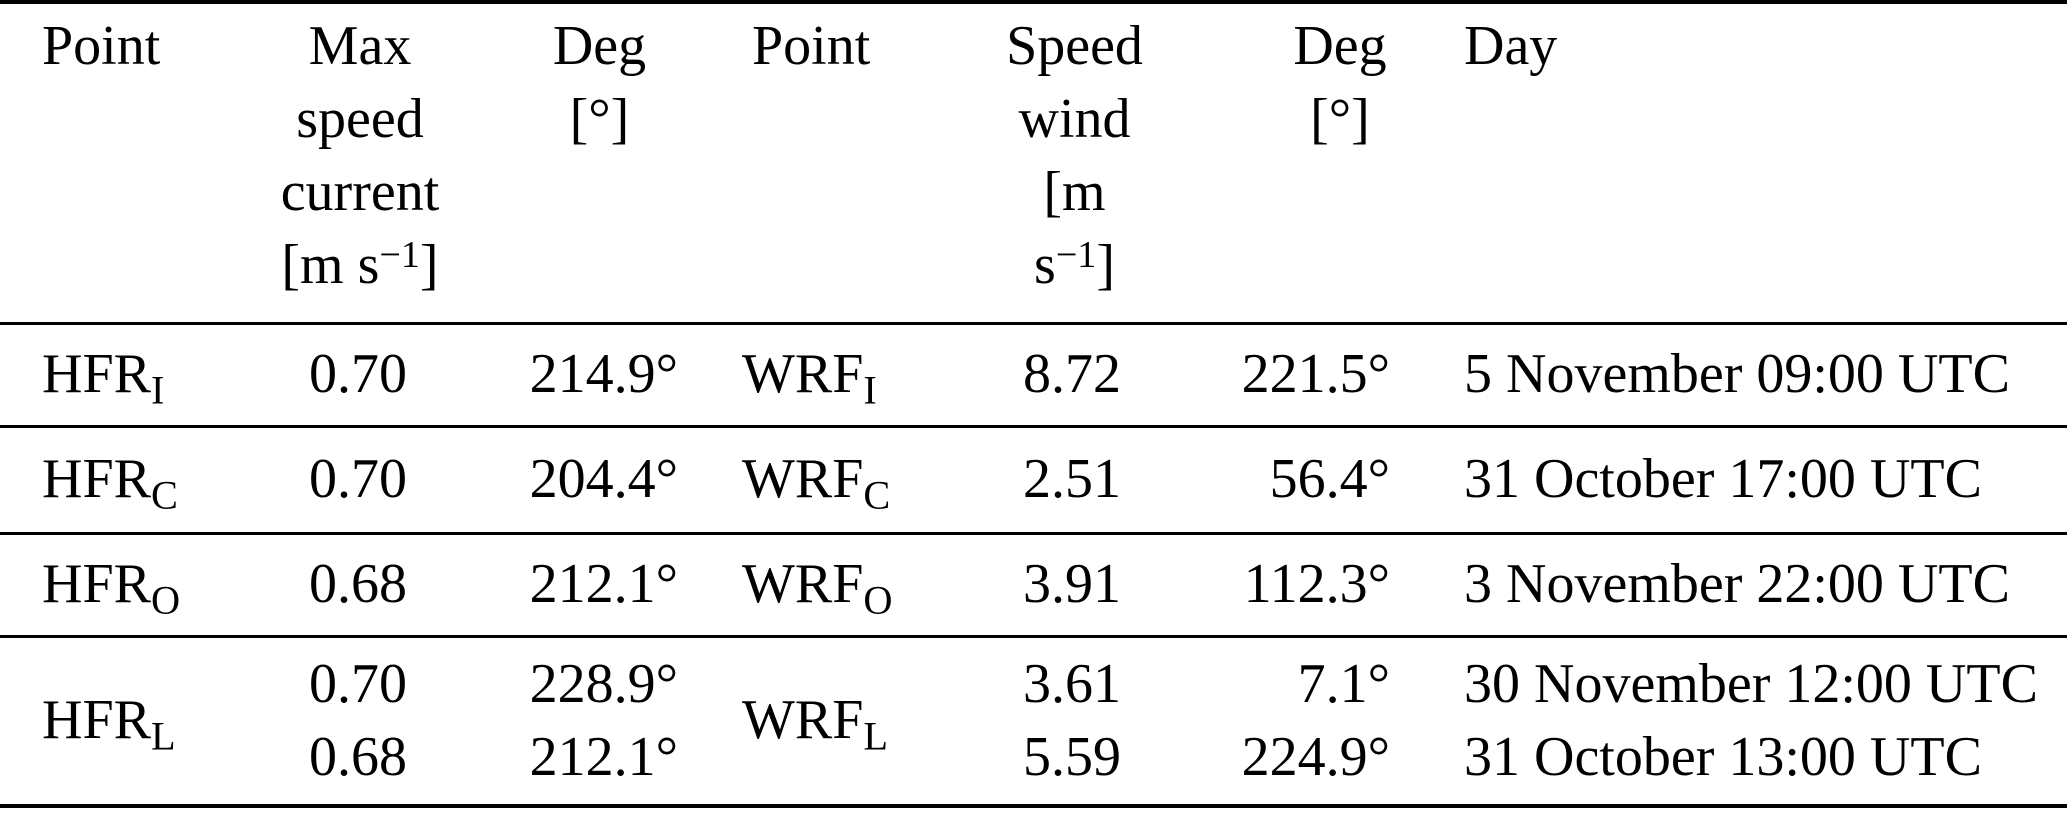 Image resolution: width=2067 pixels, height=828 pixels. I want to click on deg-current-cell: 228.9° 212.1°, so click(581, 721).